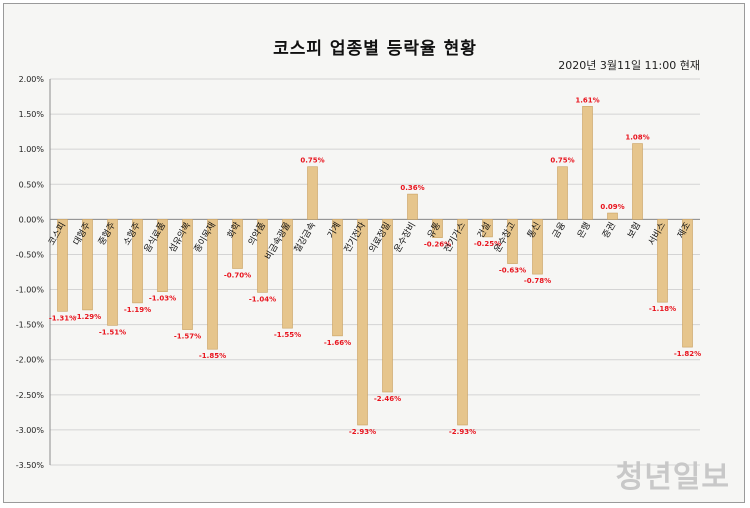  I want to click on data-label: 1.08%, so click(637, 138).